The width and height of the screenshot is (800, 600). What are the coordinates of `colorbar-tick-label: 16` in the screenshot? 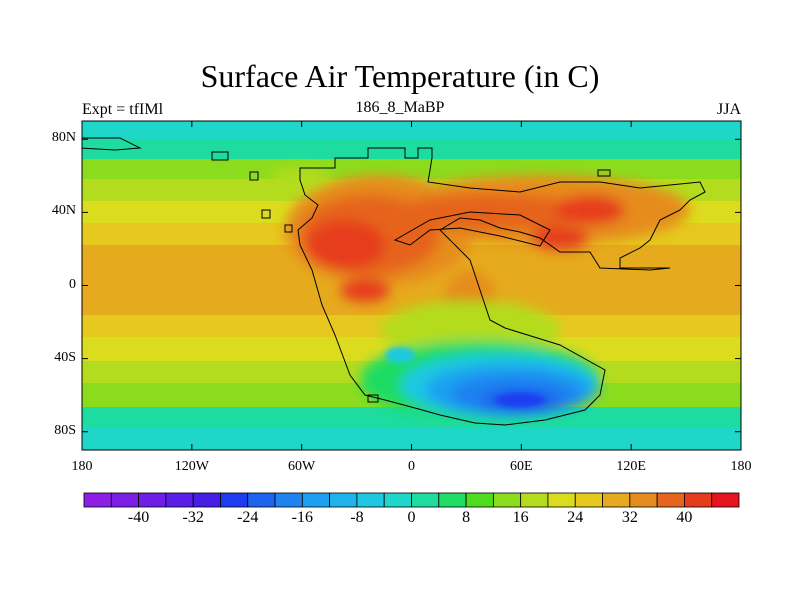 It's located at (520, 517).